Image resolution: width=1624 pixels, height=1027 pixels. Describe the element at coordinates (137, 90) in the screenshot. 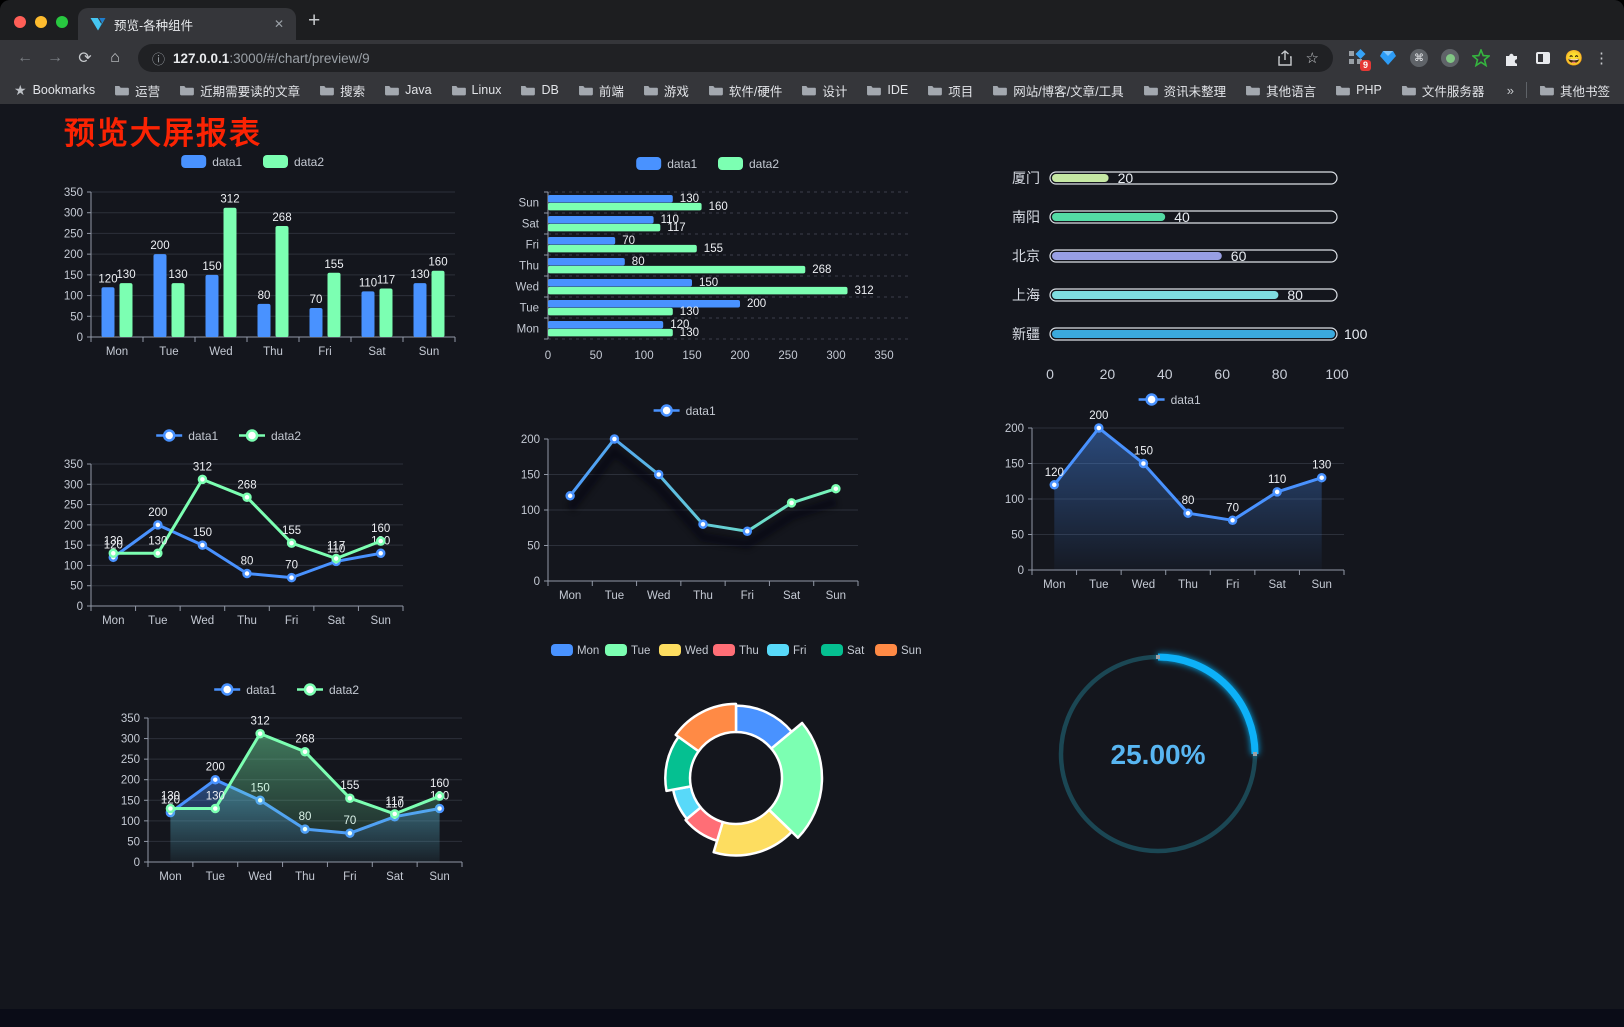

I see `bookmark-folder: 运营` at that location.